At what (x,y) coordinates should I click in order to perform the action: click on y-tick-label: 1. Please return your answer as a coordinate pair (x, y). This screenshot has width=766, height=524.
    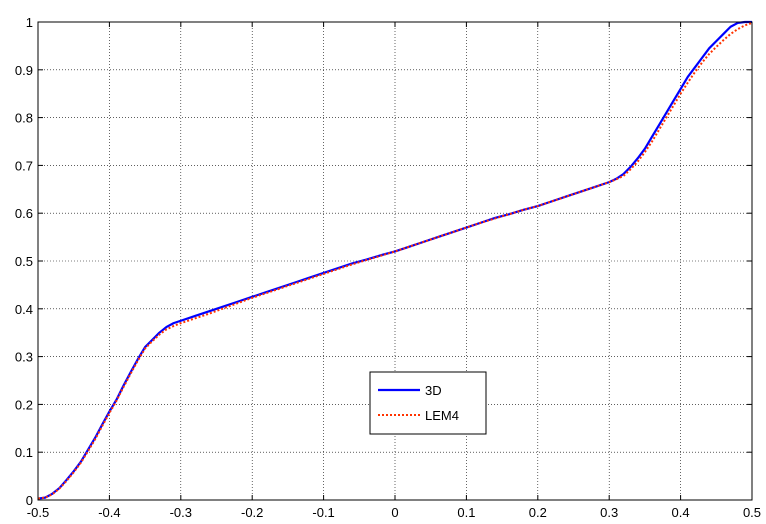
    Looking at the image, I should click on (29, 22).